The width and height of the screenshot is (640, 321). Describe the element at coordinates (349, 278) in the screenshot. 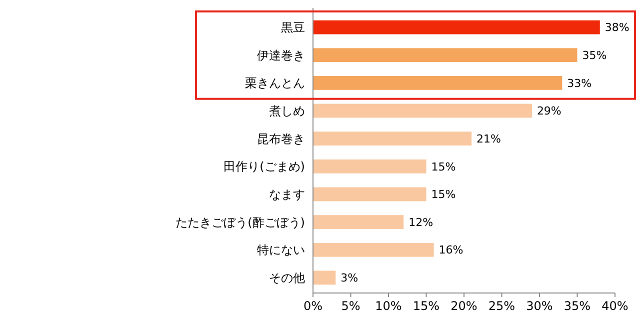

I see `data-label: 3%` at that location.